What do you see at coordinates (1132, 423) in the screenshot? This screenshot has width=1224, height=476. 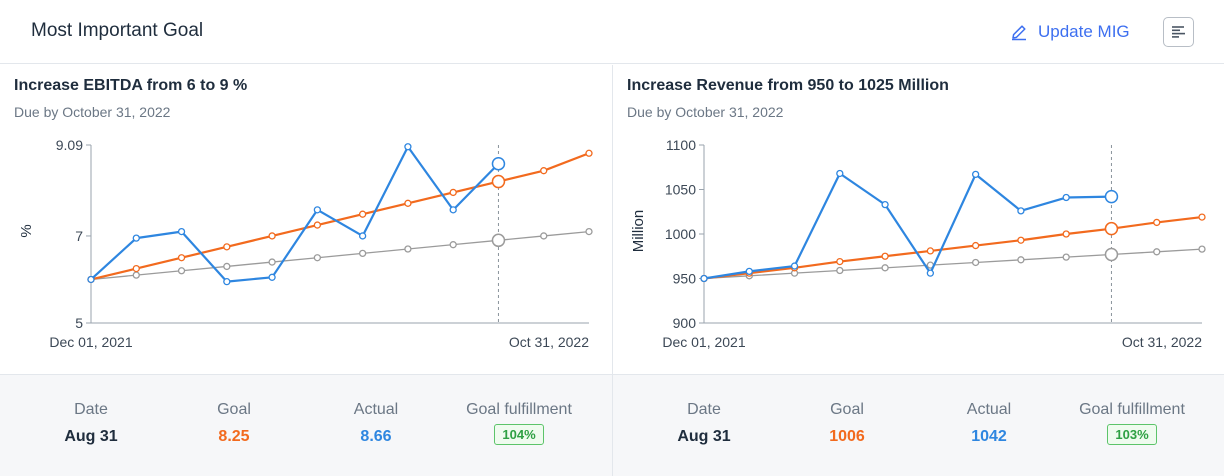 I see `fulfillment-stat: Goal fulfillment 103%` at bounding box center [1132, 423].